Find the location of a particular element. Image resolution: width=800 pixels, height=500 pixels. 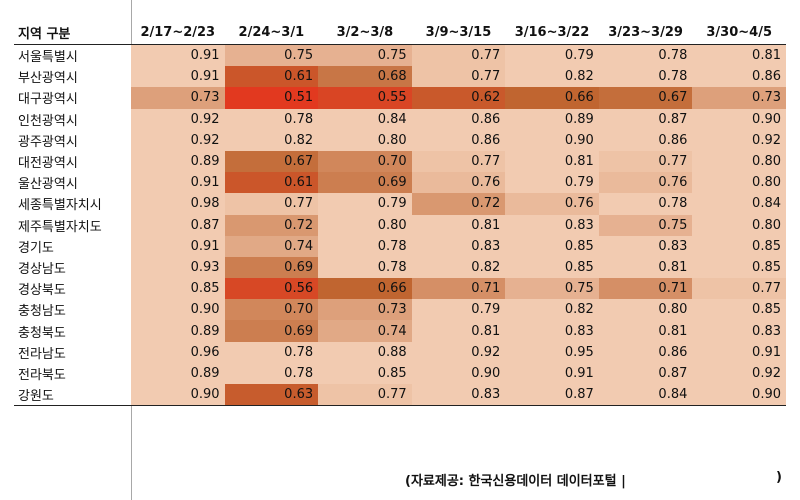

heatmap-cell: 0.95 is located at coordinates (552, 352).